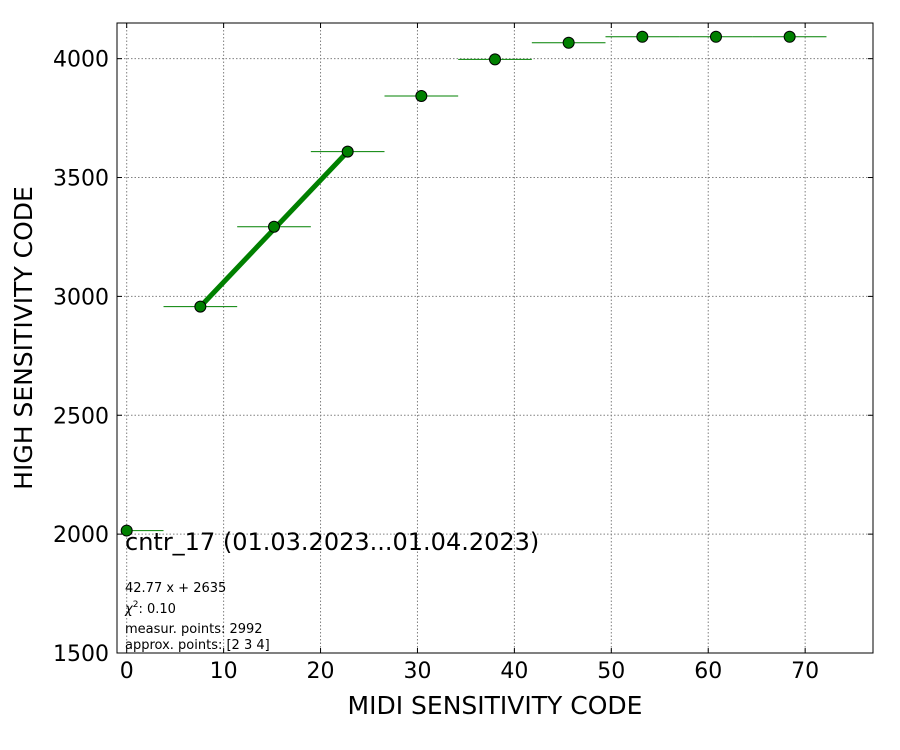 The height and width of the screenshot is (750, 900). I want to click on chi-superscript: 2, so click(136, 605).